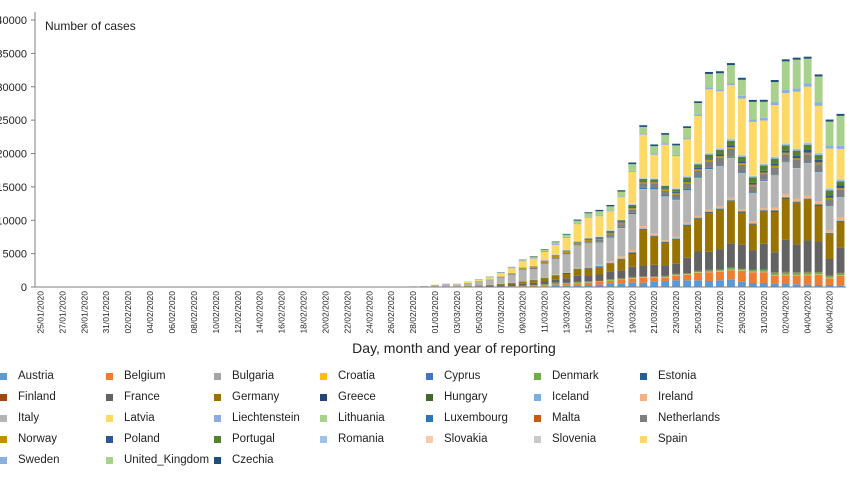 This screenshot has height=477, width=847. Describe the element at coordinates (130, 418) in the screenshot. I see `legend-item: Latvia` at that location.